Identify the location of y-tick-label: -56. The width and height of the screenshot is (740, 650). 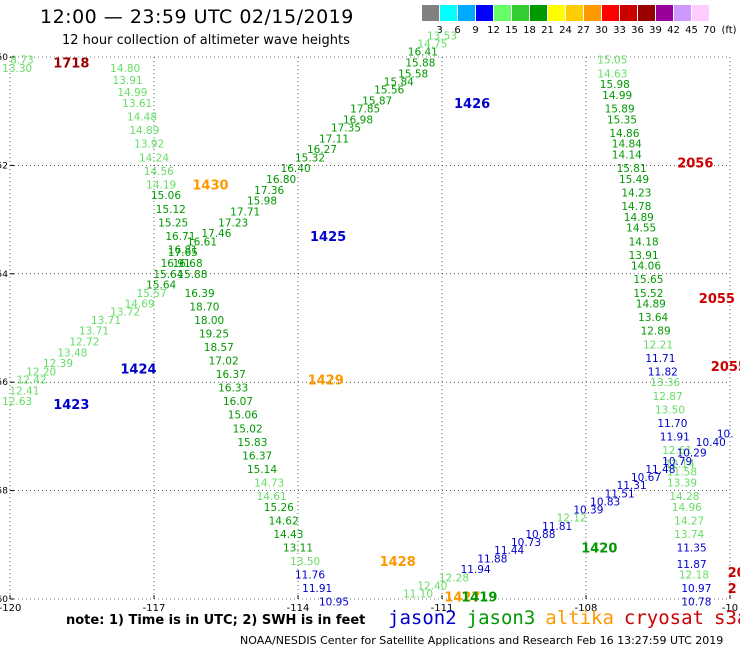
(4, 383).